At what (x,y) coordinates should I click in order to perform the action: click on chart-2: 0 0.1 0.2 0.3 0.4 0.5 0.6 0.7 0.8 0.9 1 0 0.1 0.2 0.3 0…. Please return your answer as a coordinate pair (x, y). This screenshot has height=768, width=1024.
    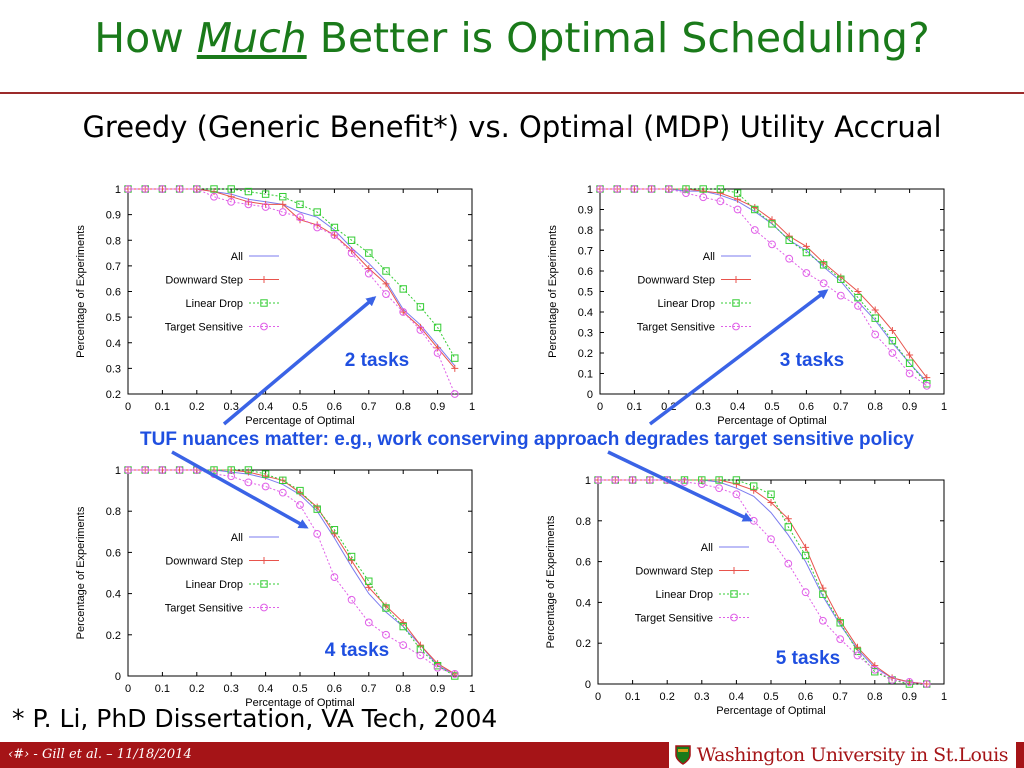
    Looking at the image, I should click on (747, 305).